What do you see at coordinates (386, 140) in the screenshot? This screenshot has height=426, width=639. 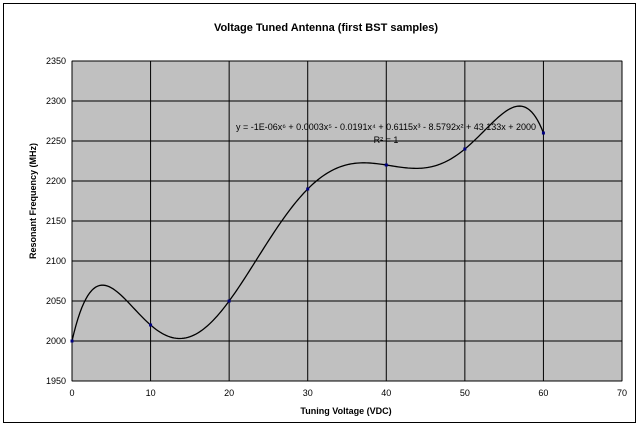 I see `trendline-r-squared: R² = 1` at bounding box center [386, 140].